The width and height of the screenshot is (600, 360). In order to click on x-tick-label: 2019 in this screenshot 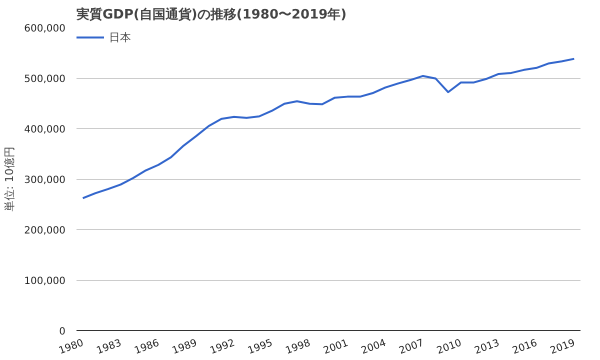, I will do `click(562, 347)`.